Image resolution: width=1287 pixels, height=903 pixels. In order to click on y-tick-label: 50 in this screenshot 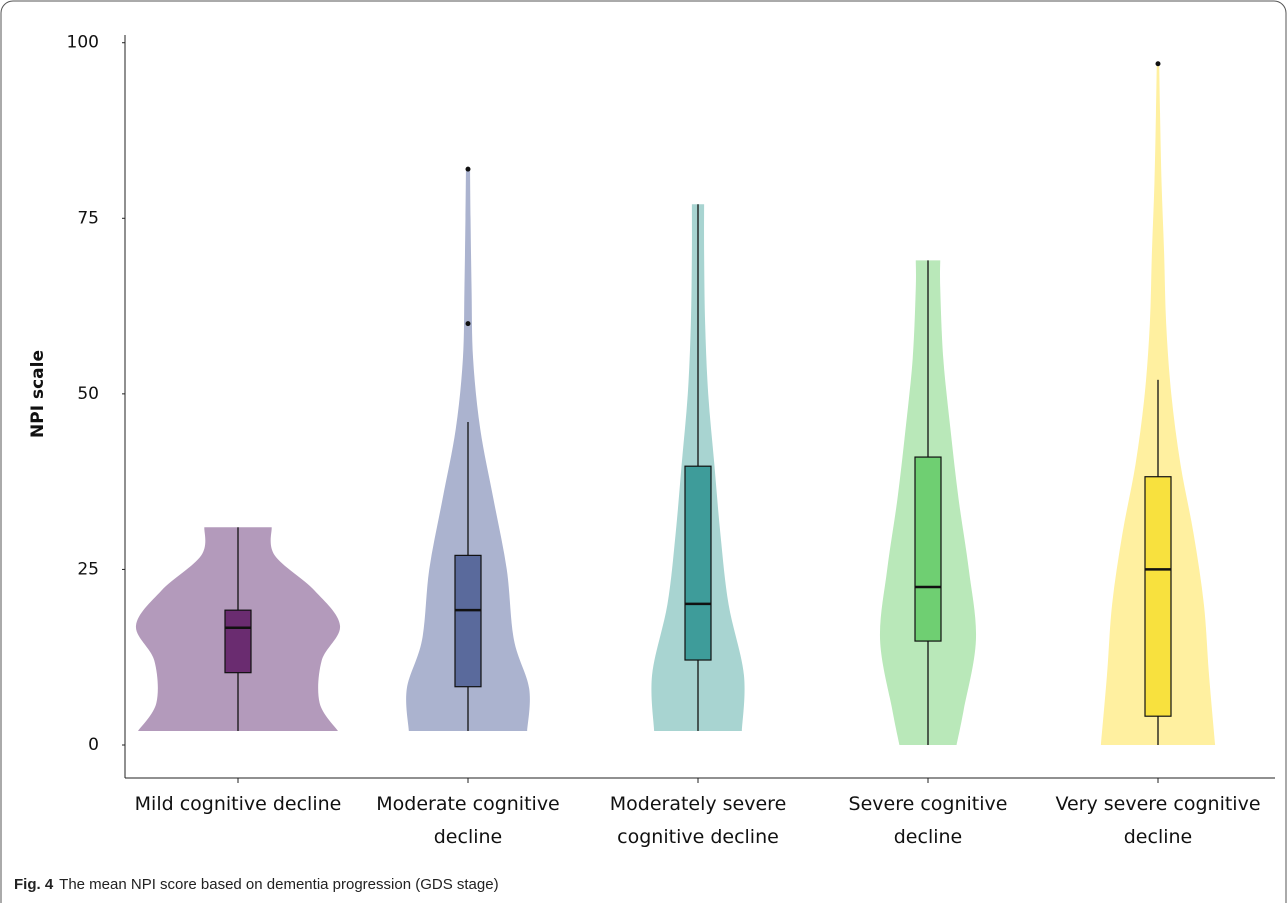, I will do `click(88, 394)`.